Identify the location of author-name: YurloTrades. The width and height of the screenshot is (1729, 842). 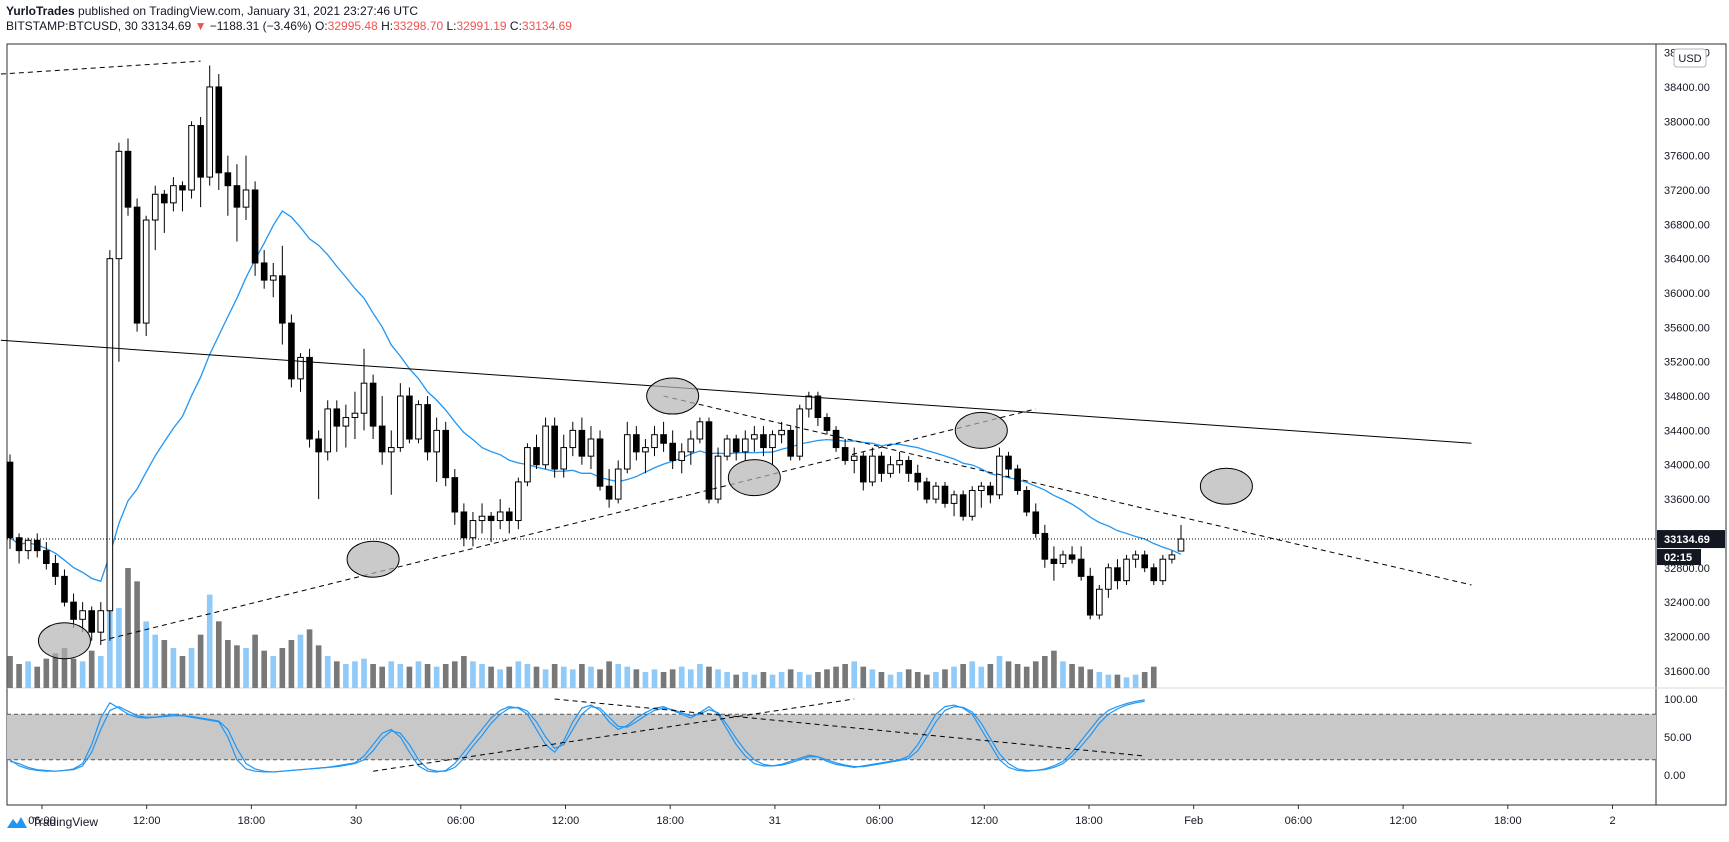
(40, 11).